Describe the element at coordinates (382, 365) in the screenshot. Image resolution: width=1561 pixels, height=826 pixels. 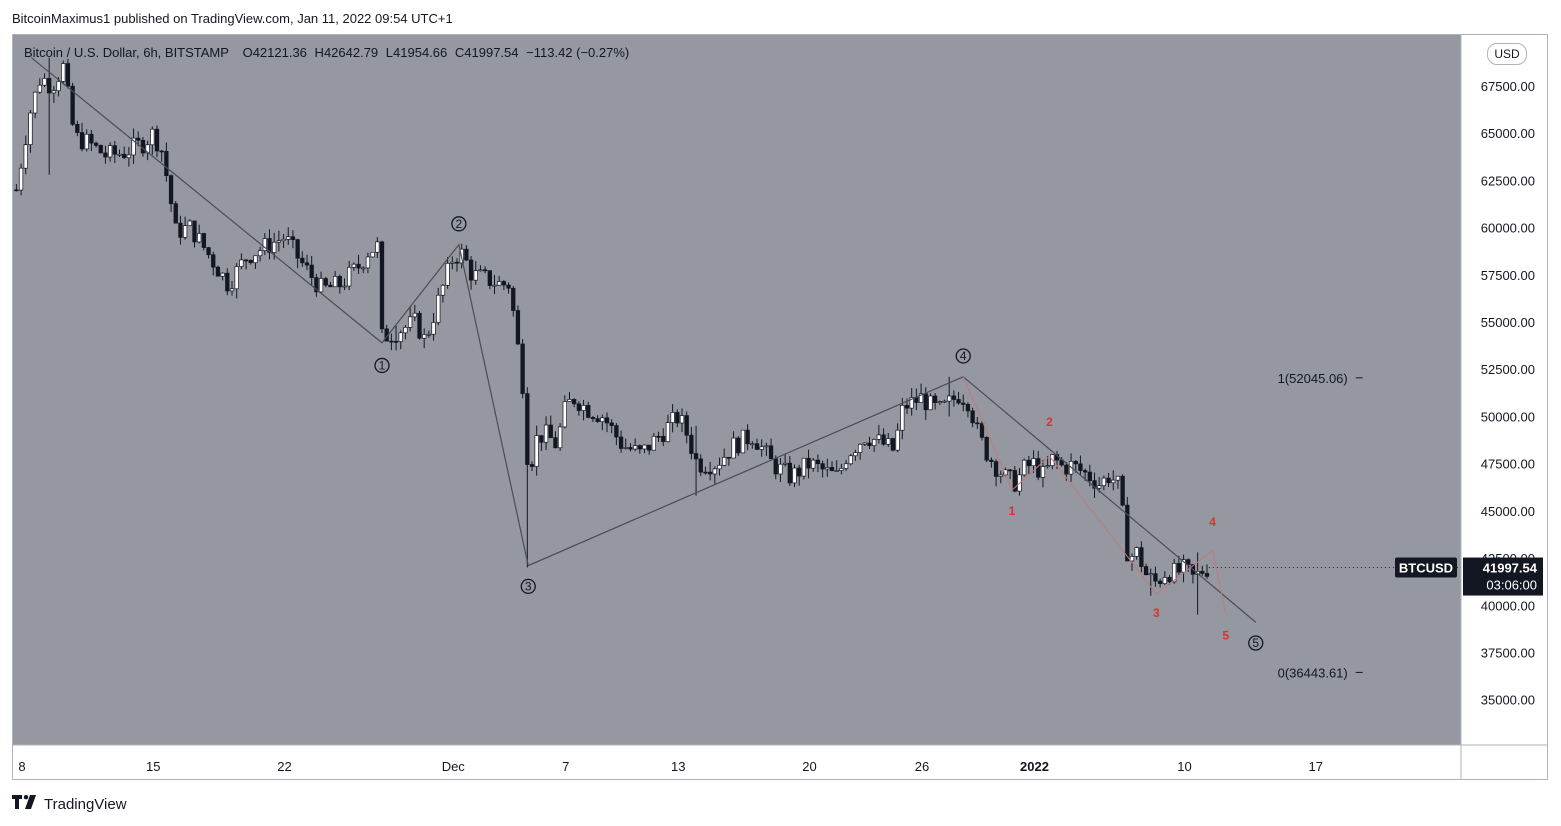
I see `wave-label: 1` at that location.